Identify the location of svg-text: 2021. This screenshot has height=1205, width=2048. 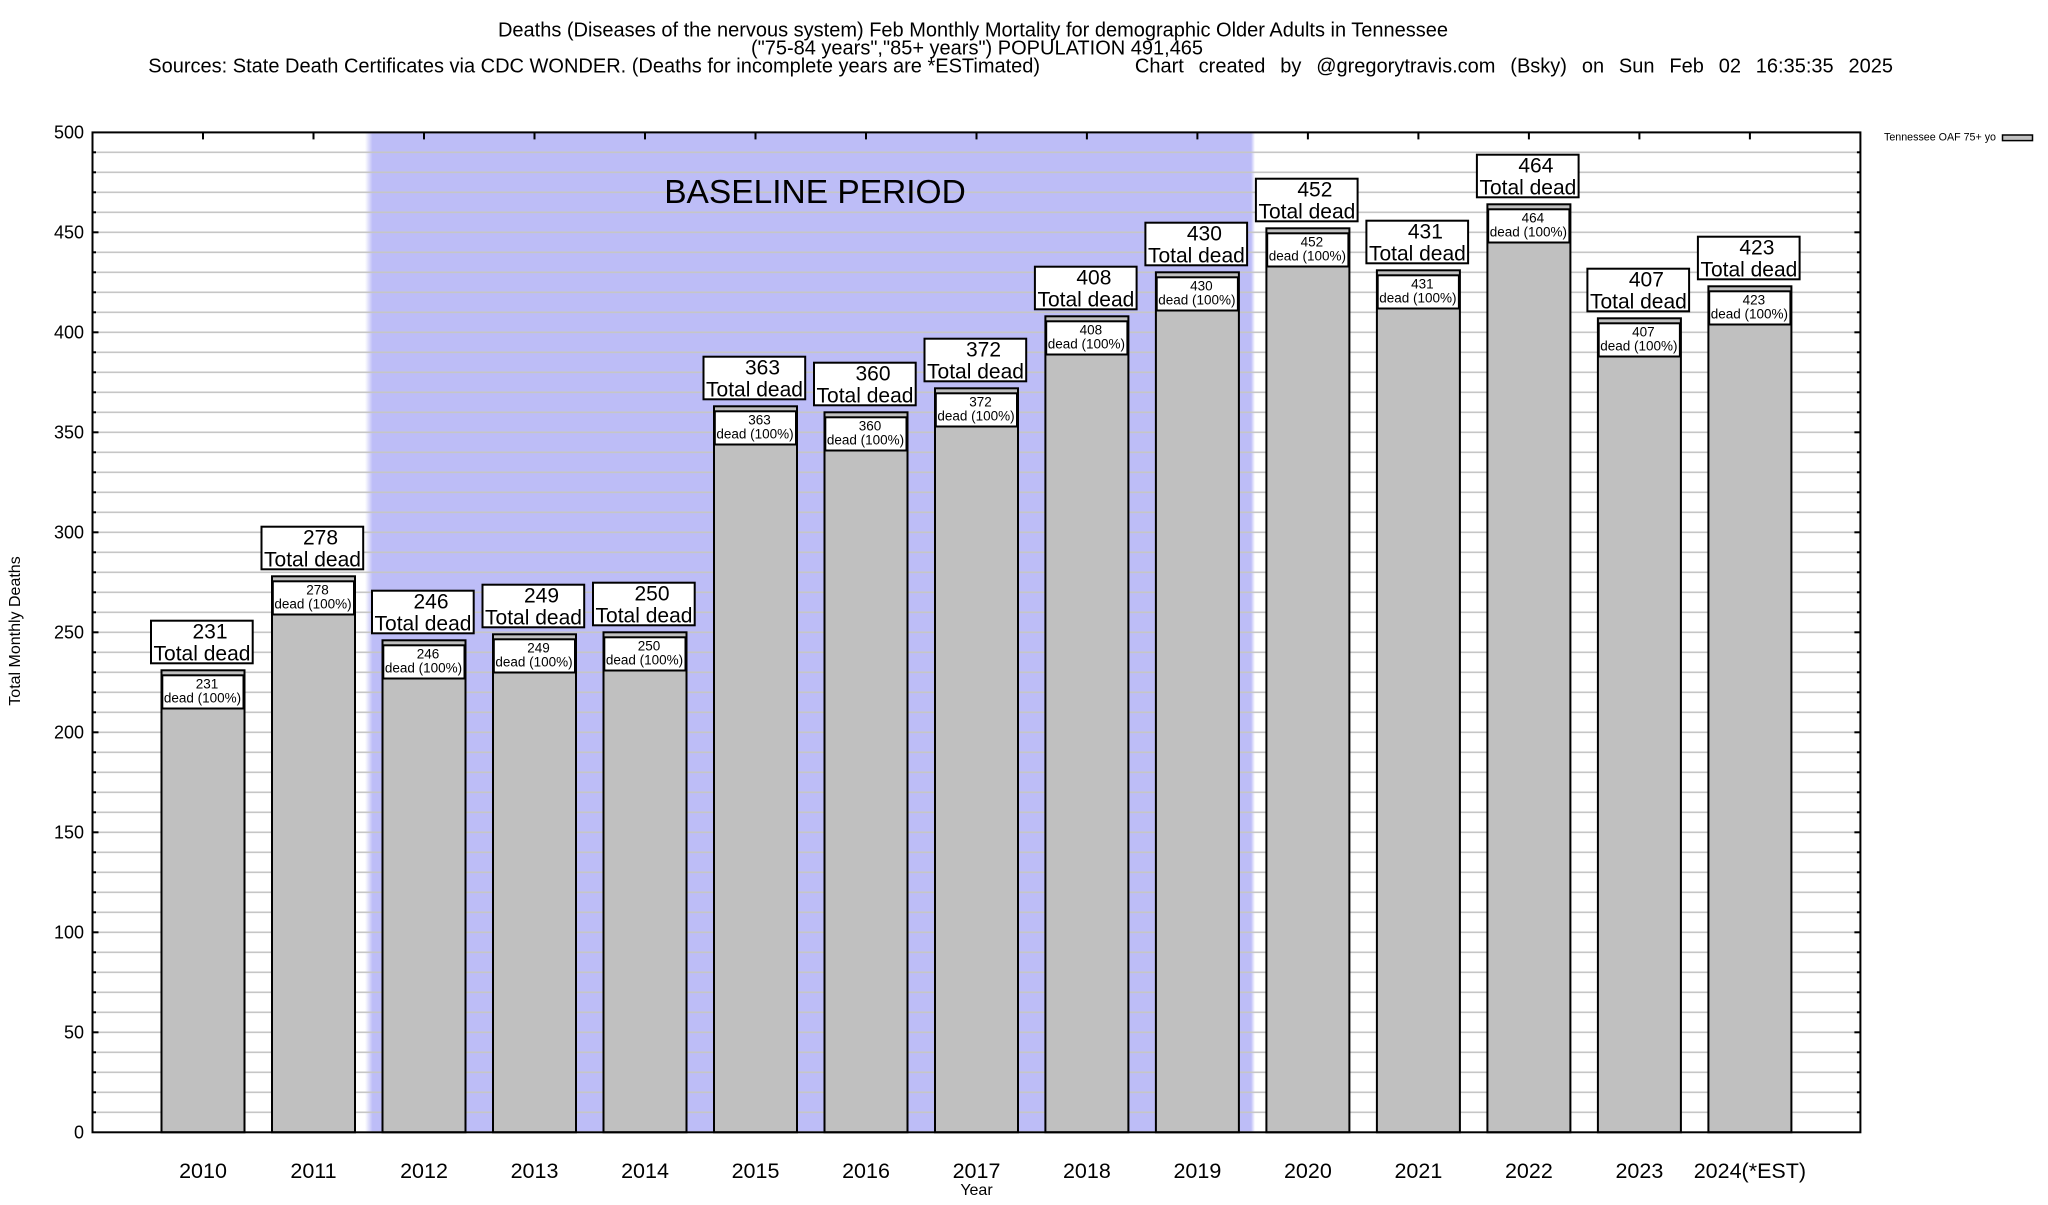
(1418, 1171).